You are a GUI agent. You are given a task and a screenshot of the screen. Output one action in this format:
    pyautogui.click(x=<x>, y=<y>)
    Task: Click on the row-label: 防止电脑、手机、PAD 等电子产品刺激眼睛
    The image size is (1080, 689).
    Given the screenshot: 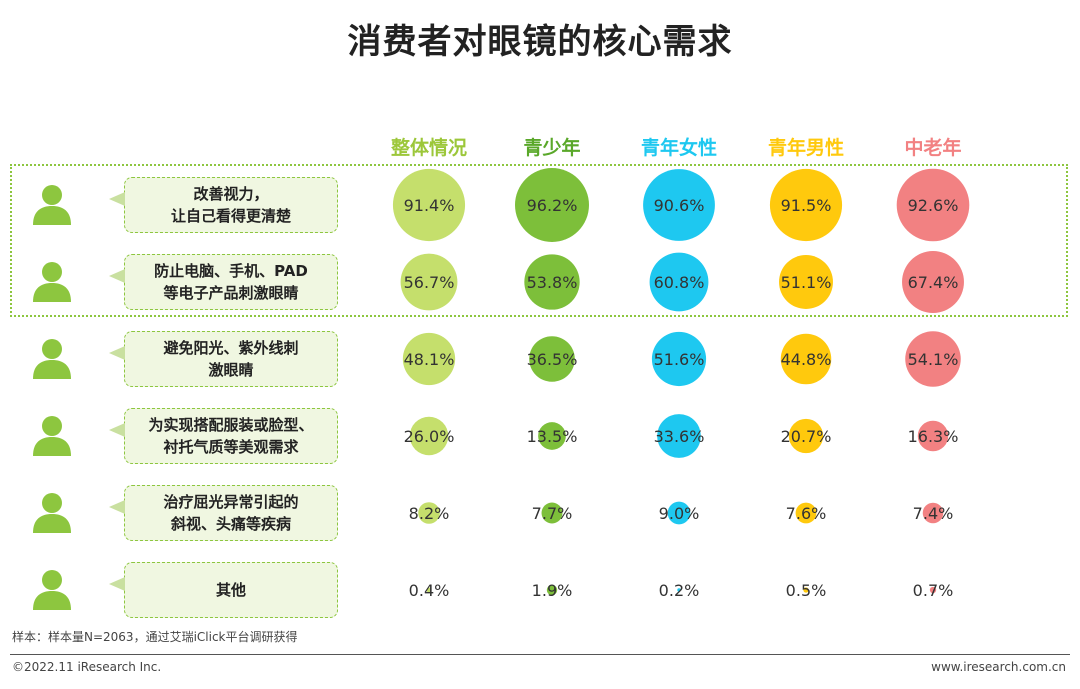 What is the action you would take?
    pyautogui.click(x=223, y=282)
    